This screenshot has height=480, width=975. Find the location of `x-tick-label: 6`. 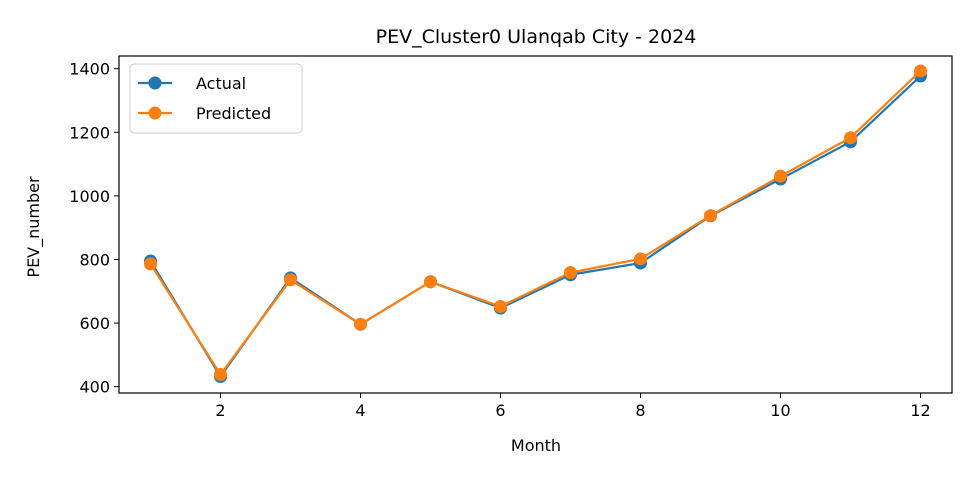

x-tick-label: 6 is located at coordinates (500, 410).